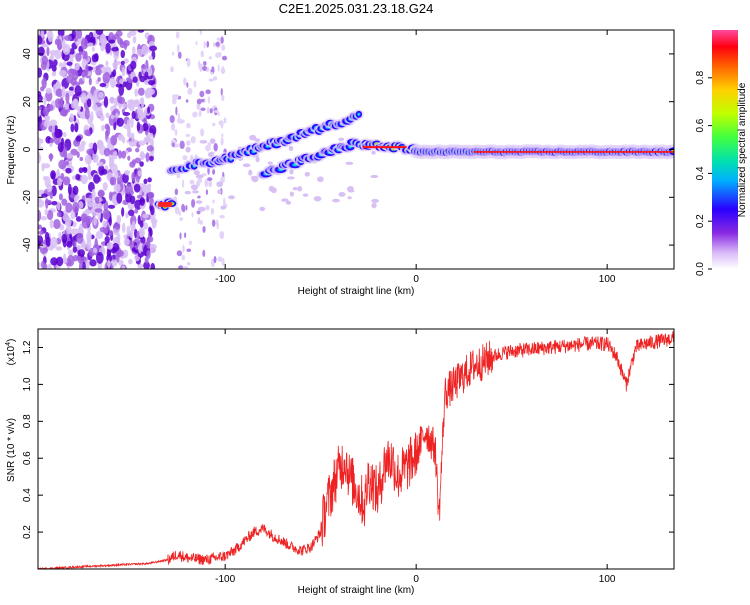  What do you see at coordinates (416, 579) in the screenshot?
I see `snr-x-tick-label: 0` at bounding box center [416, 579].